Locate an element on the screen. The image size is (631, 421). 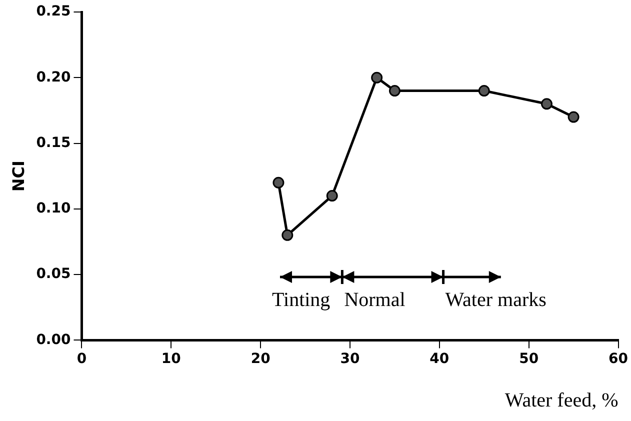
y-tick-label: 0.00 is located at coordinates (53, 340).